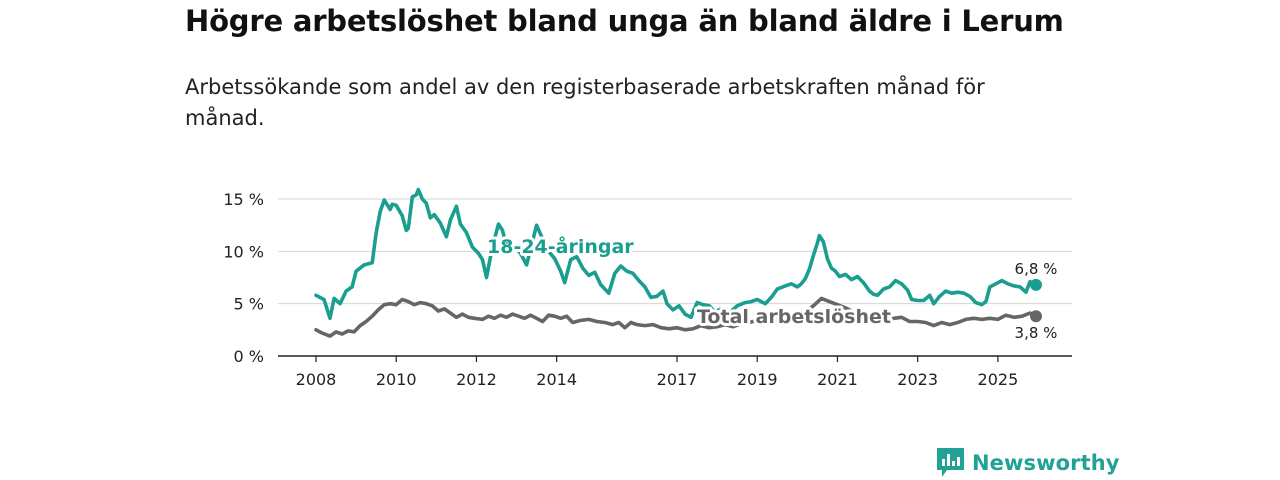 The height and width of the screenshot is (480, 1280). Describe the element at coordinates (396, 379) in the screenshot. I see `x-tick-label: 2010` at that location.